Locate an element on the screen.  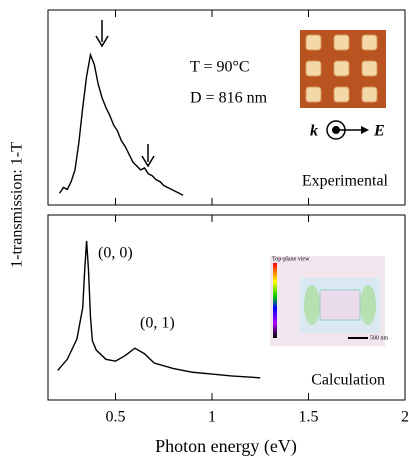
diameter: D = 816 nm is located at coordinates (229, 98).